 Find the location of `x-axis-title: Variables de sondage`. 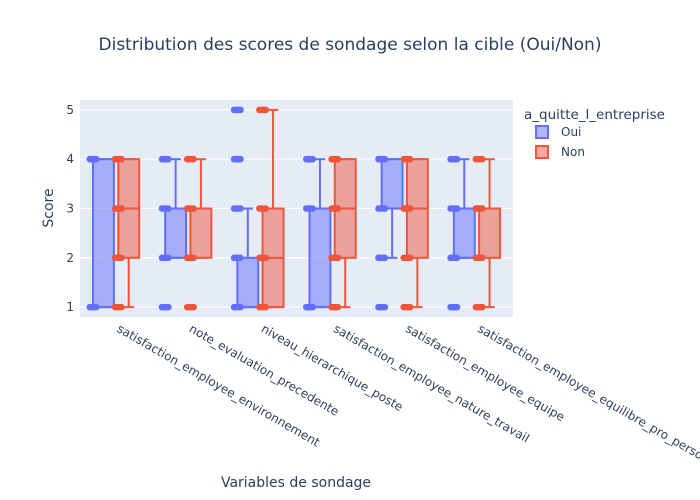

x-axis-title: Variables de sondage is located at coordinates (296, 483).